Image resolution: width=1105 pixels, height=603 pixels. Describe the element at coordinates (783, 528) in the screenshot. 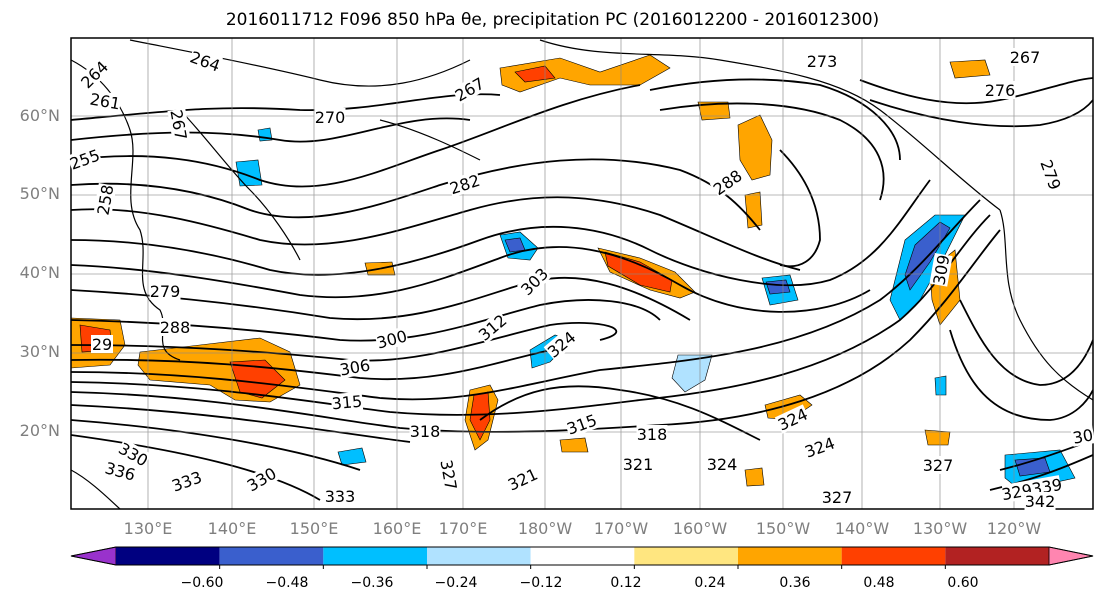

I see `lon-label-150w: 150°W` at that location.